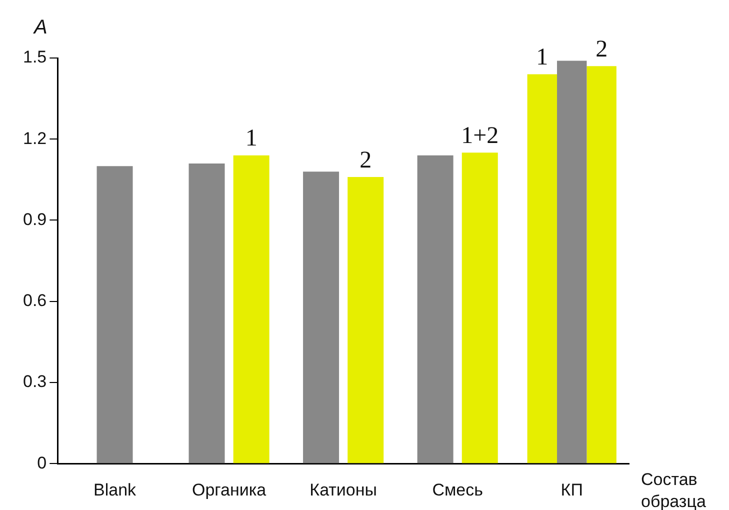  What do you see at coordinates (34, 57) in the screenshot?
I see `y-tick-label: 1.5` at bounding box center [34, 57].